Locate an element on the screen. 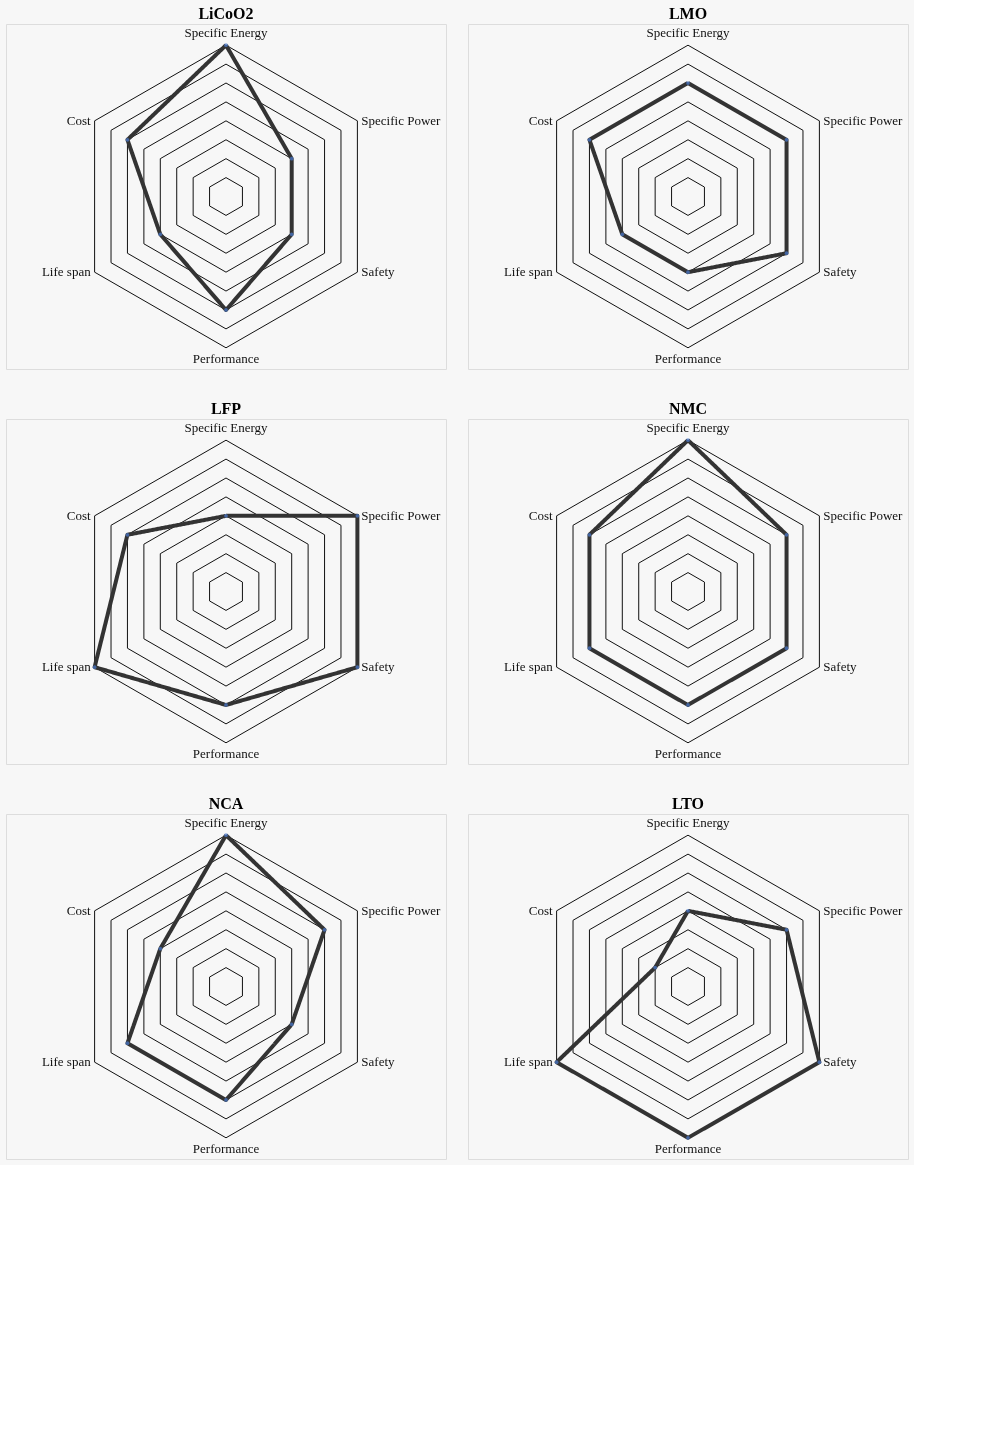 The width and height of the screenshot is (1008, 1447). chart-title: NCA is located at coordinates (226, 803).